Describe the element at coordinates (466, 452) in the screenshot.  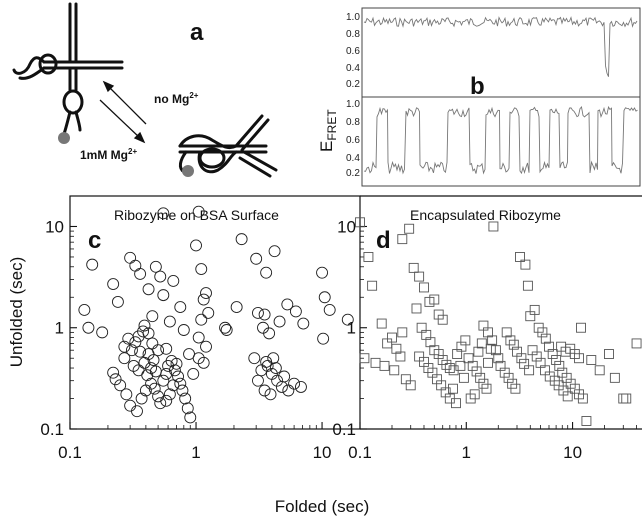
I see `x-tick-label: 1` at that location.